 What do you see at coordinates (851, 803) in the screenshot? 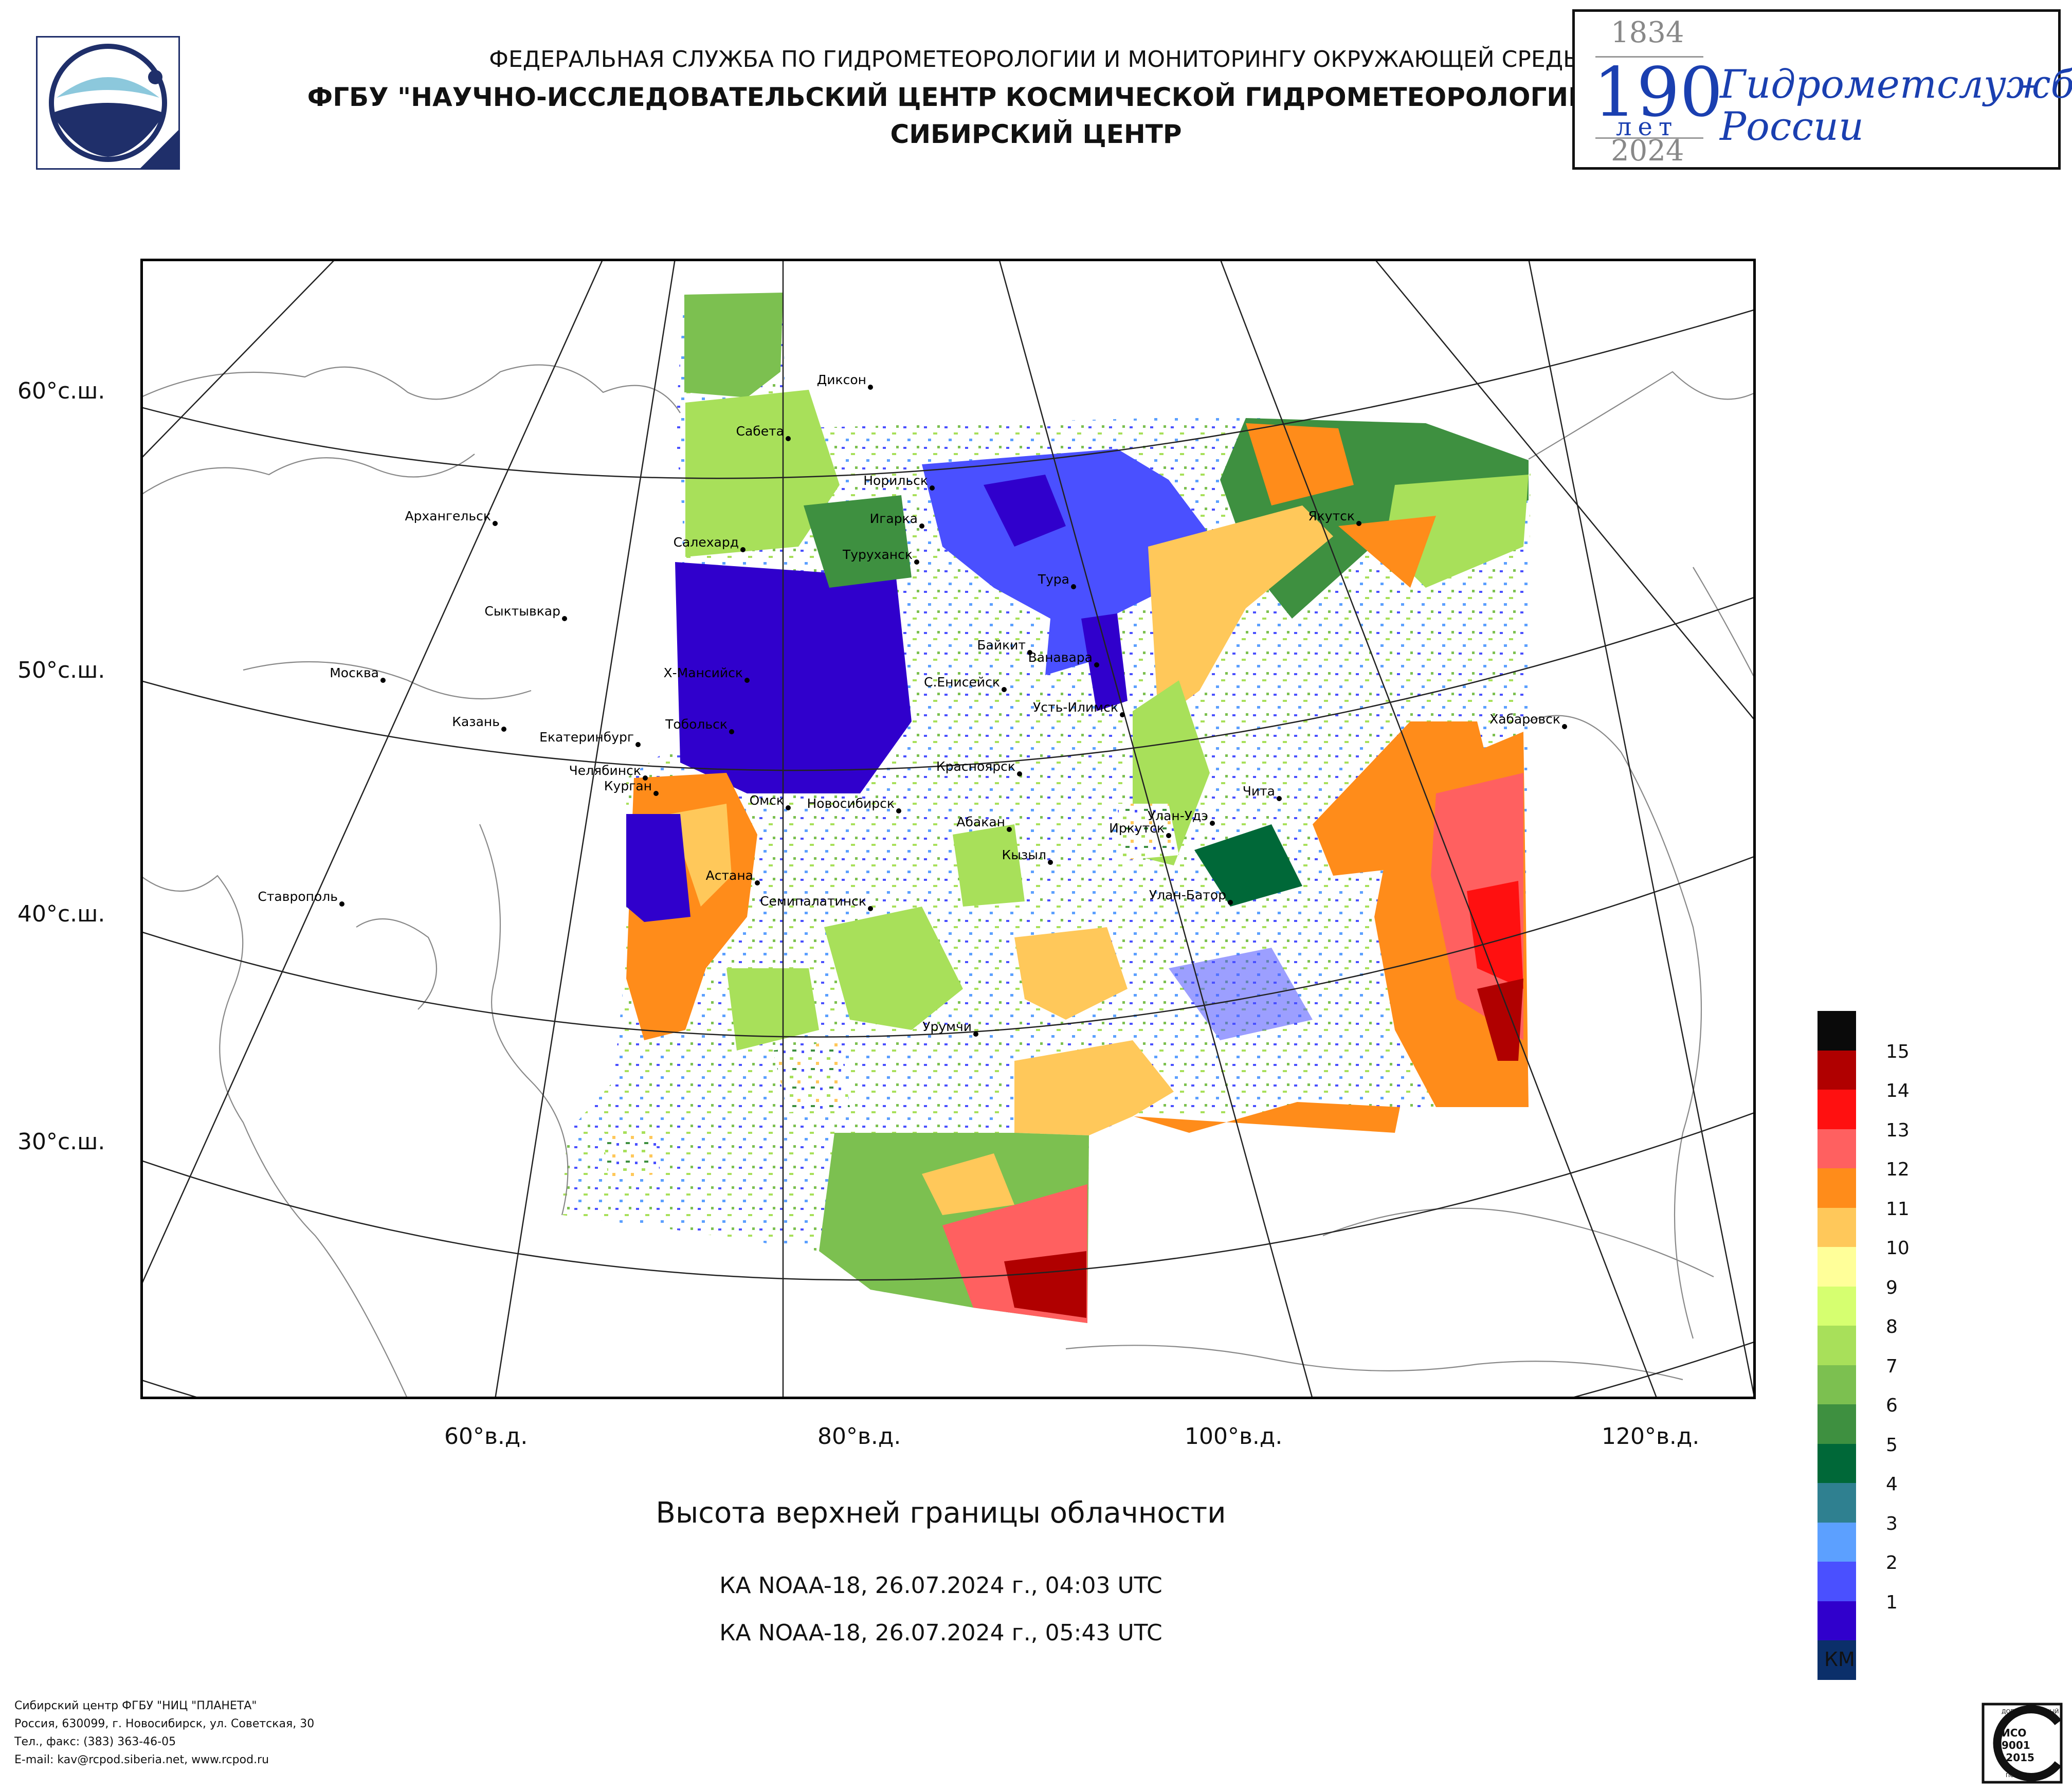
I see `city-label: Новосибирск` at bounding box center [851, 803].